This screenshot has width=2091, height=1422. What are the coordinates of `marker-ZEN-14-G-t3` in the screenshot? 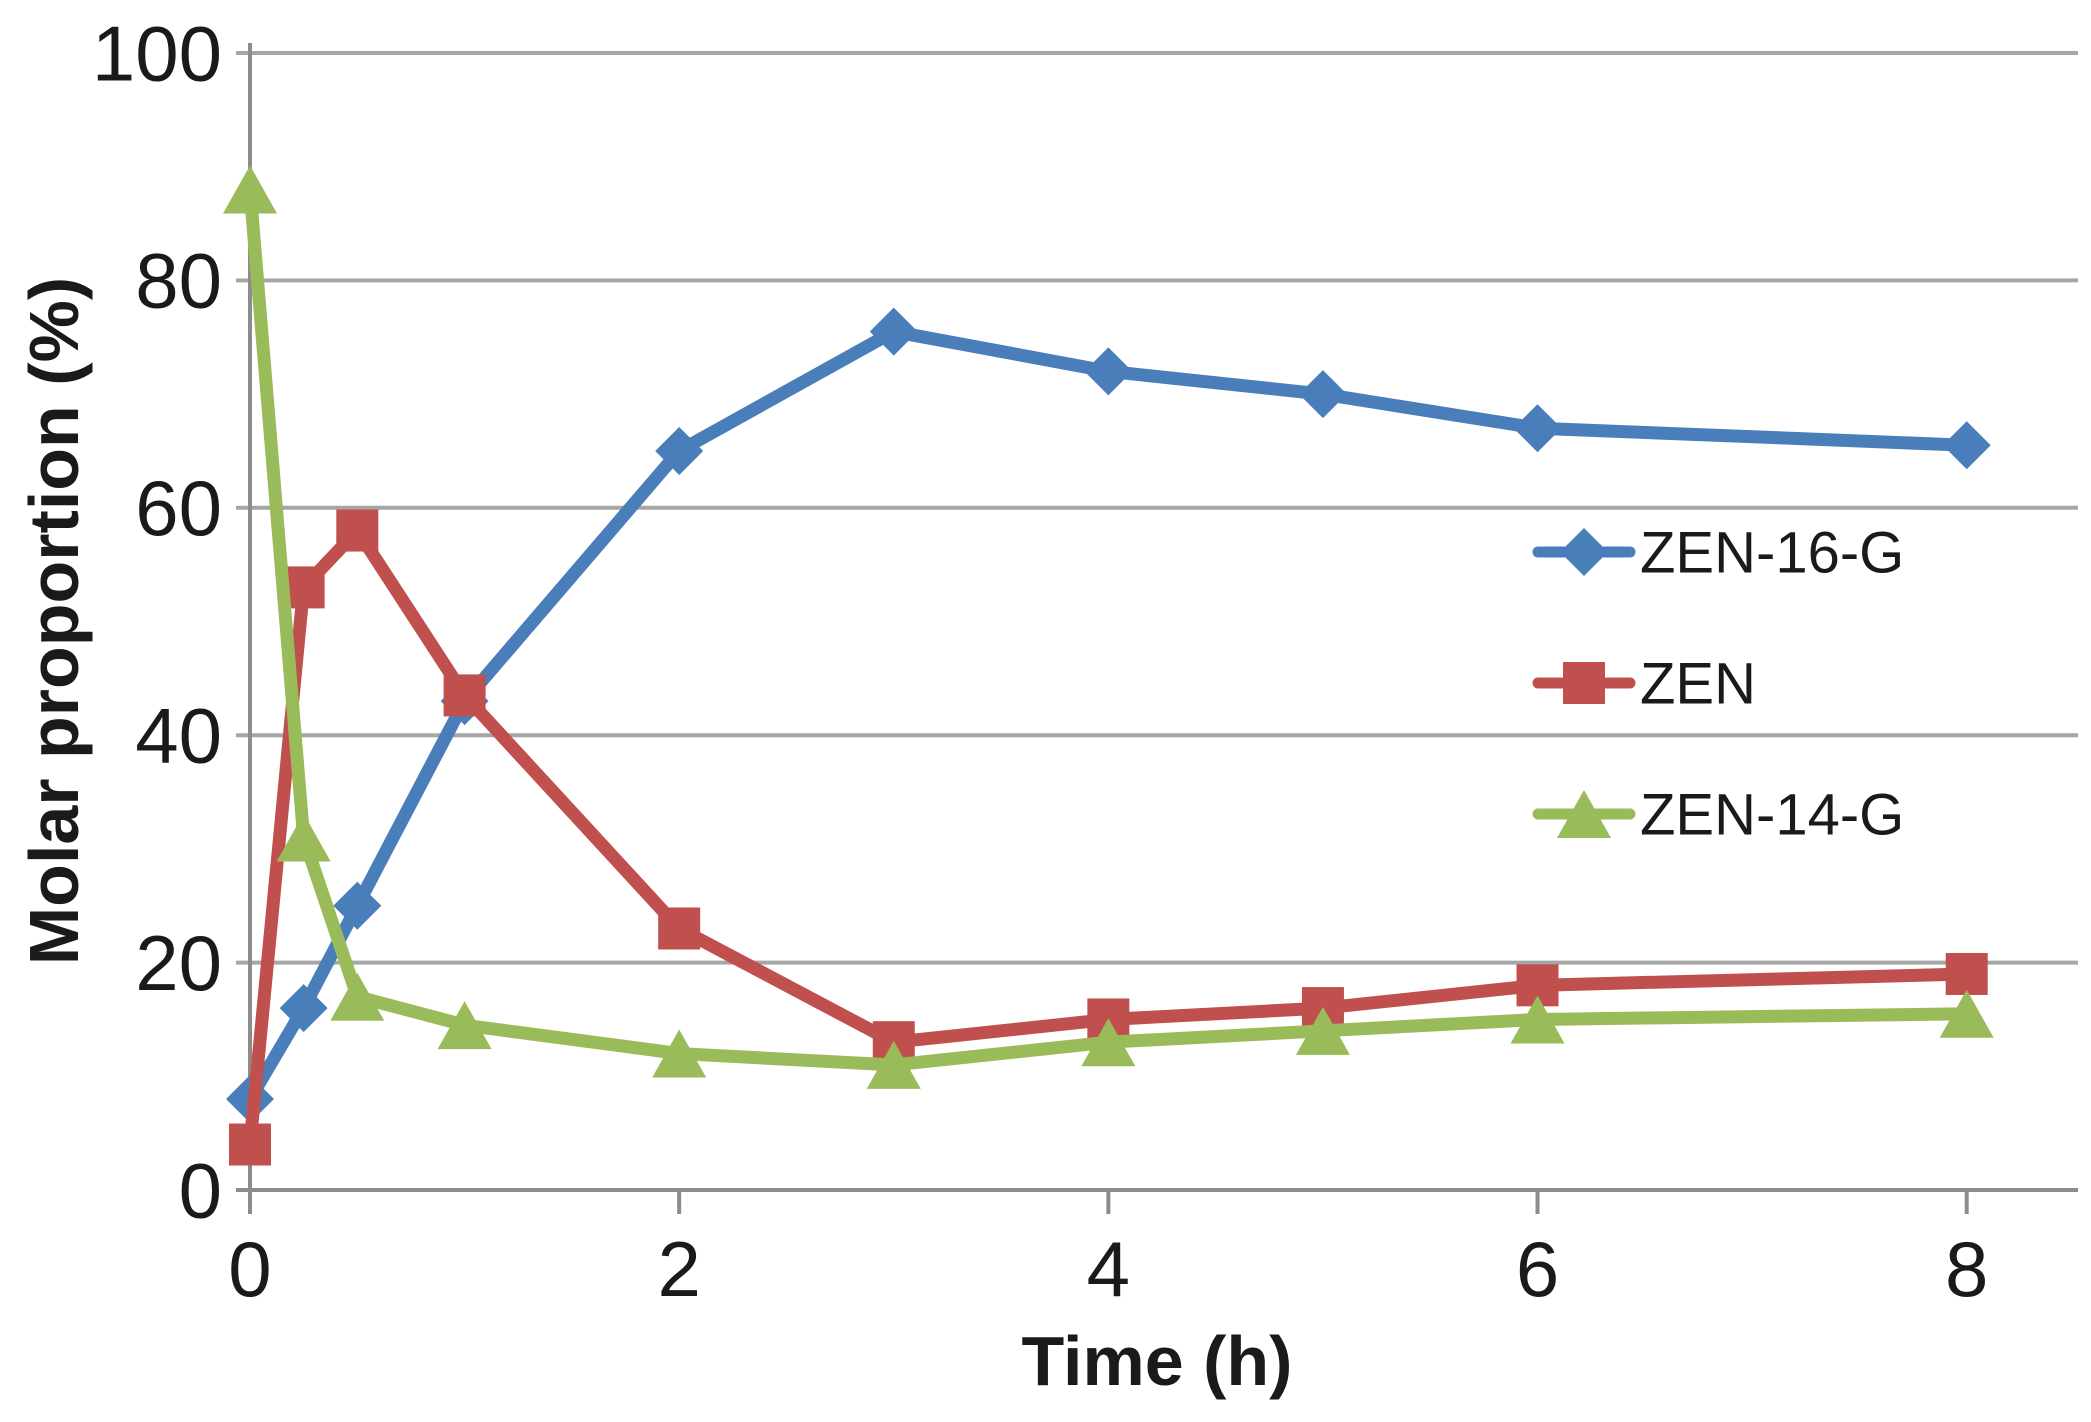 It's located at (893, 1064).